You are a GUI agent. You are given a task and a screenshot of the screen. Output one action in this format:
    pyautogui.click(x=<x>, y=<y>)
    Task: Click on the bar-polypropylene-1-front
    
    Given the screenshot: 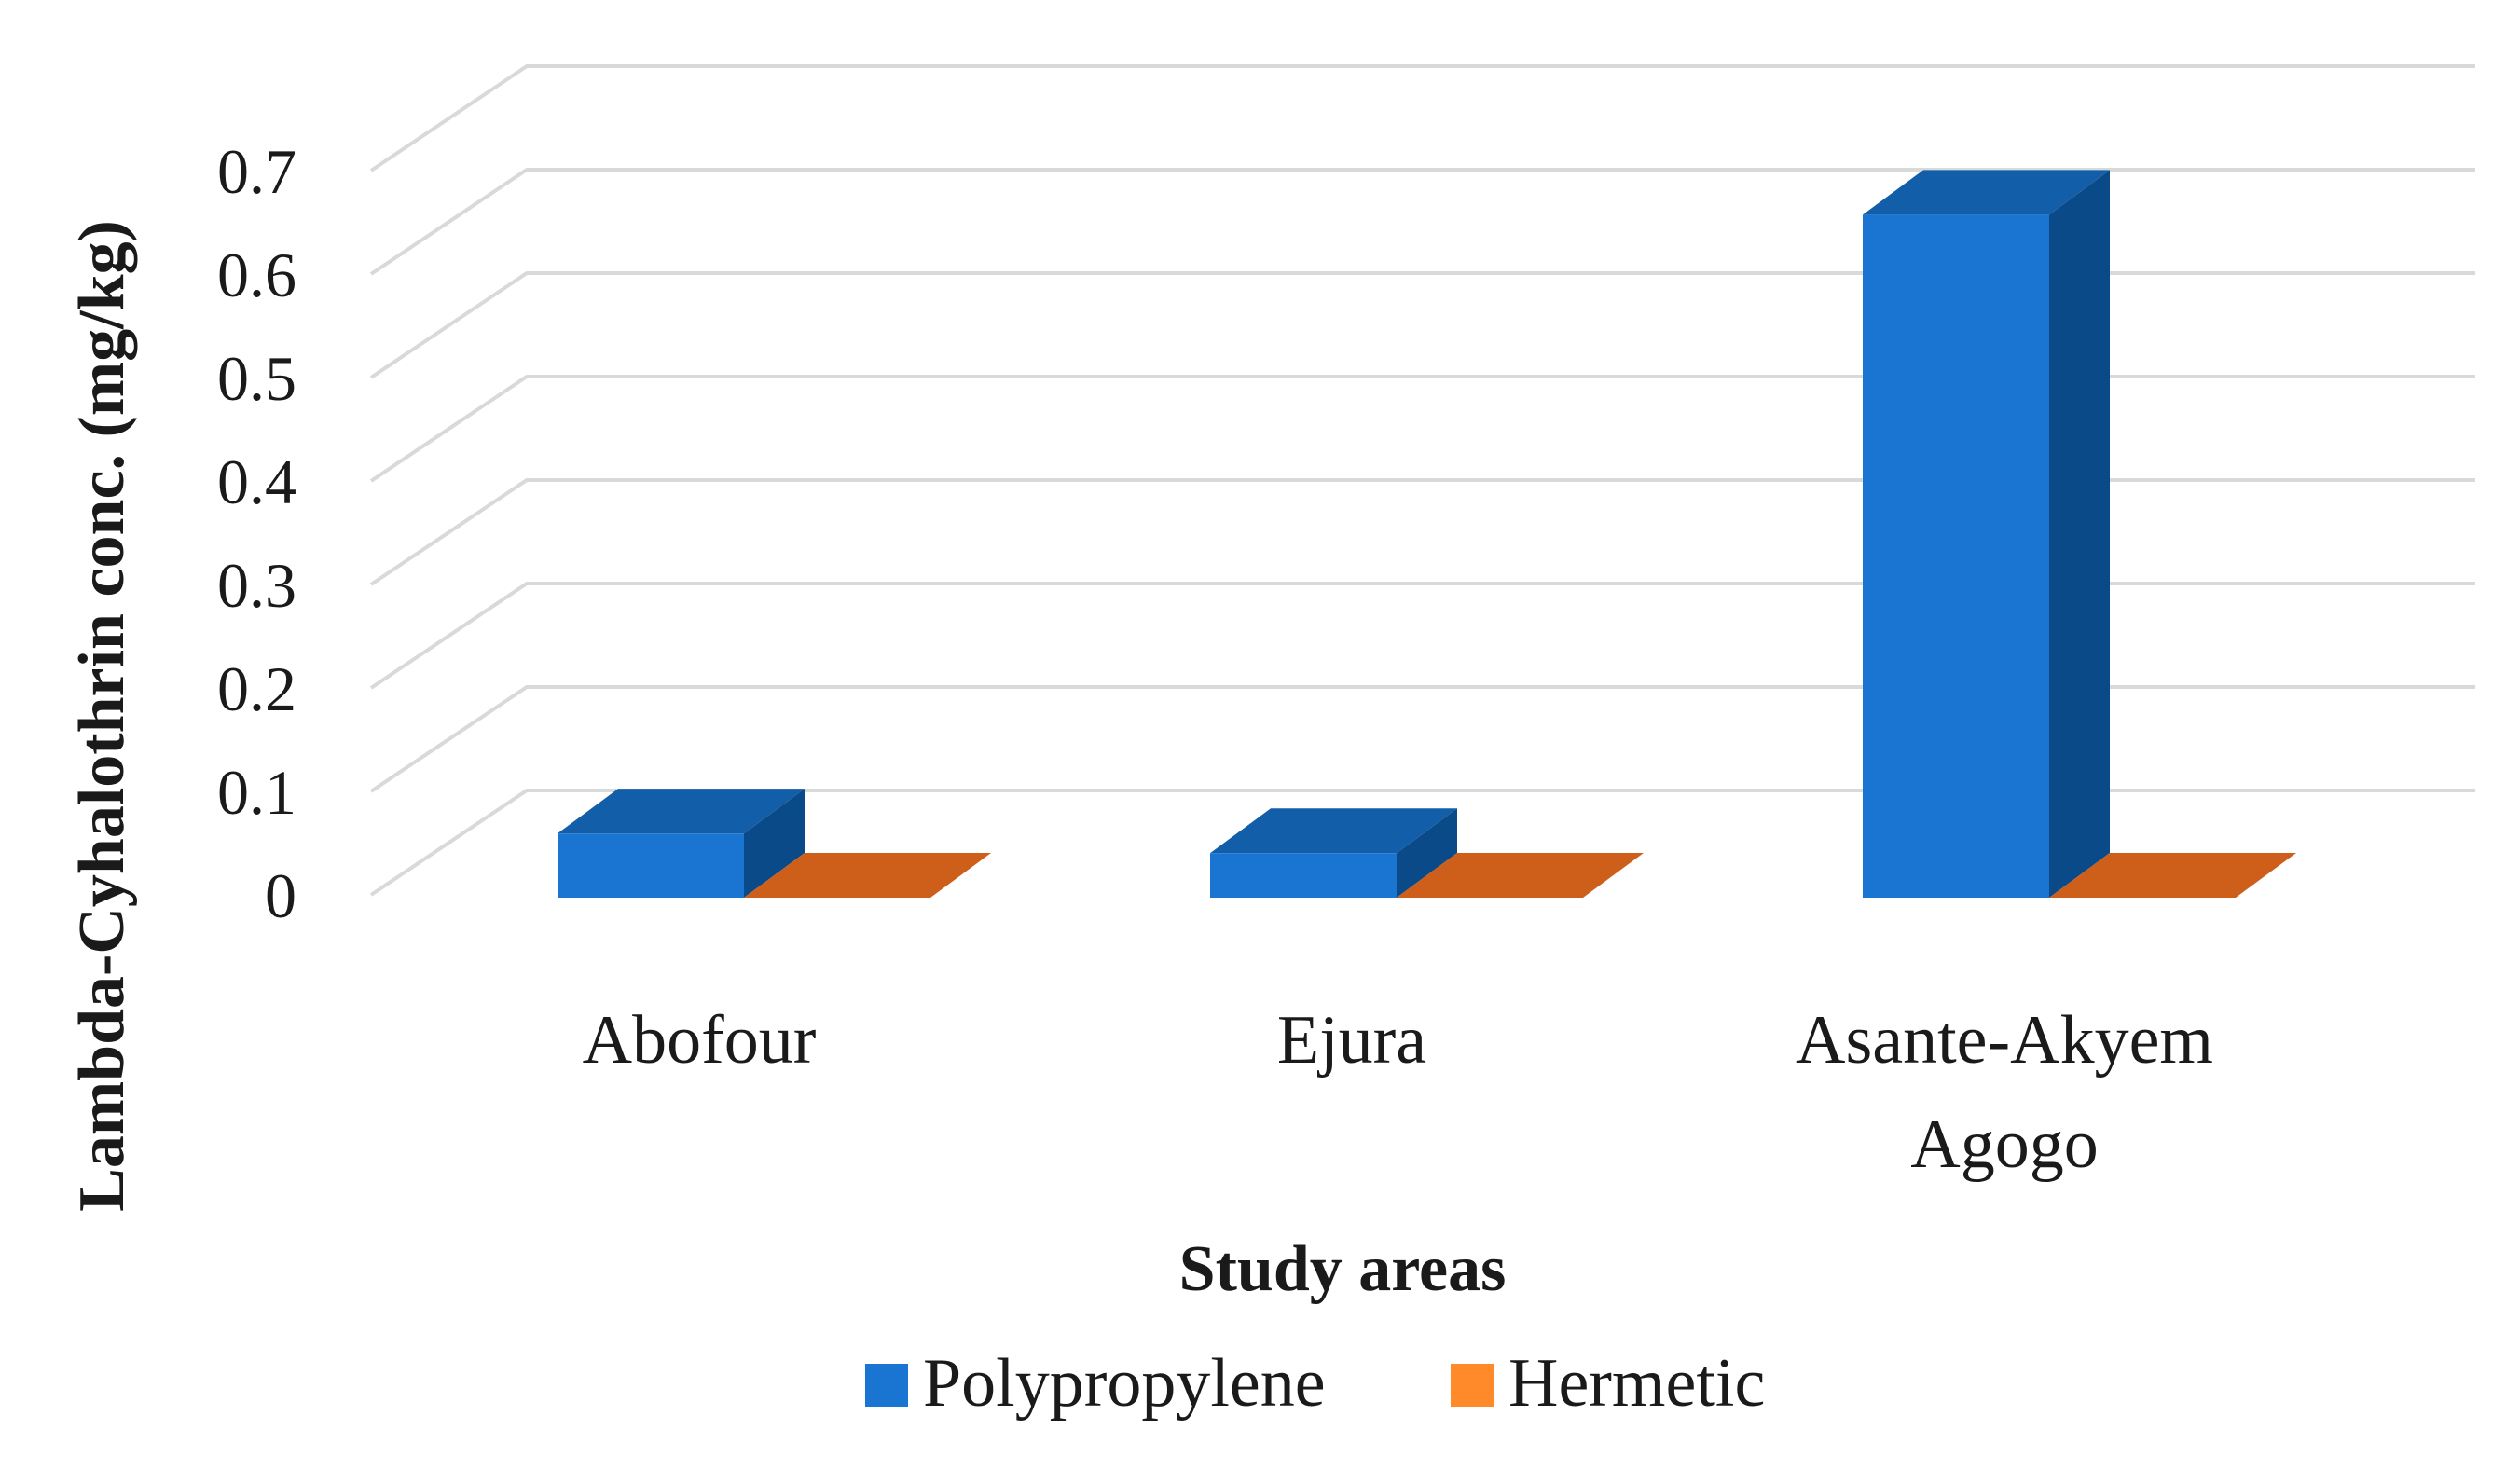 What is the action you would take?
    pyautogui.click(x=1303, y=875)
    